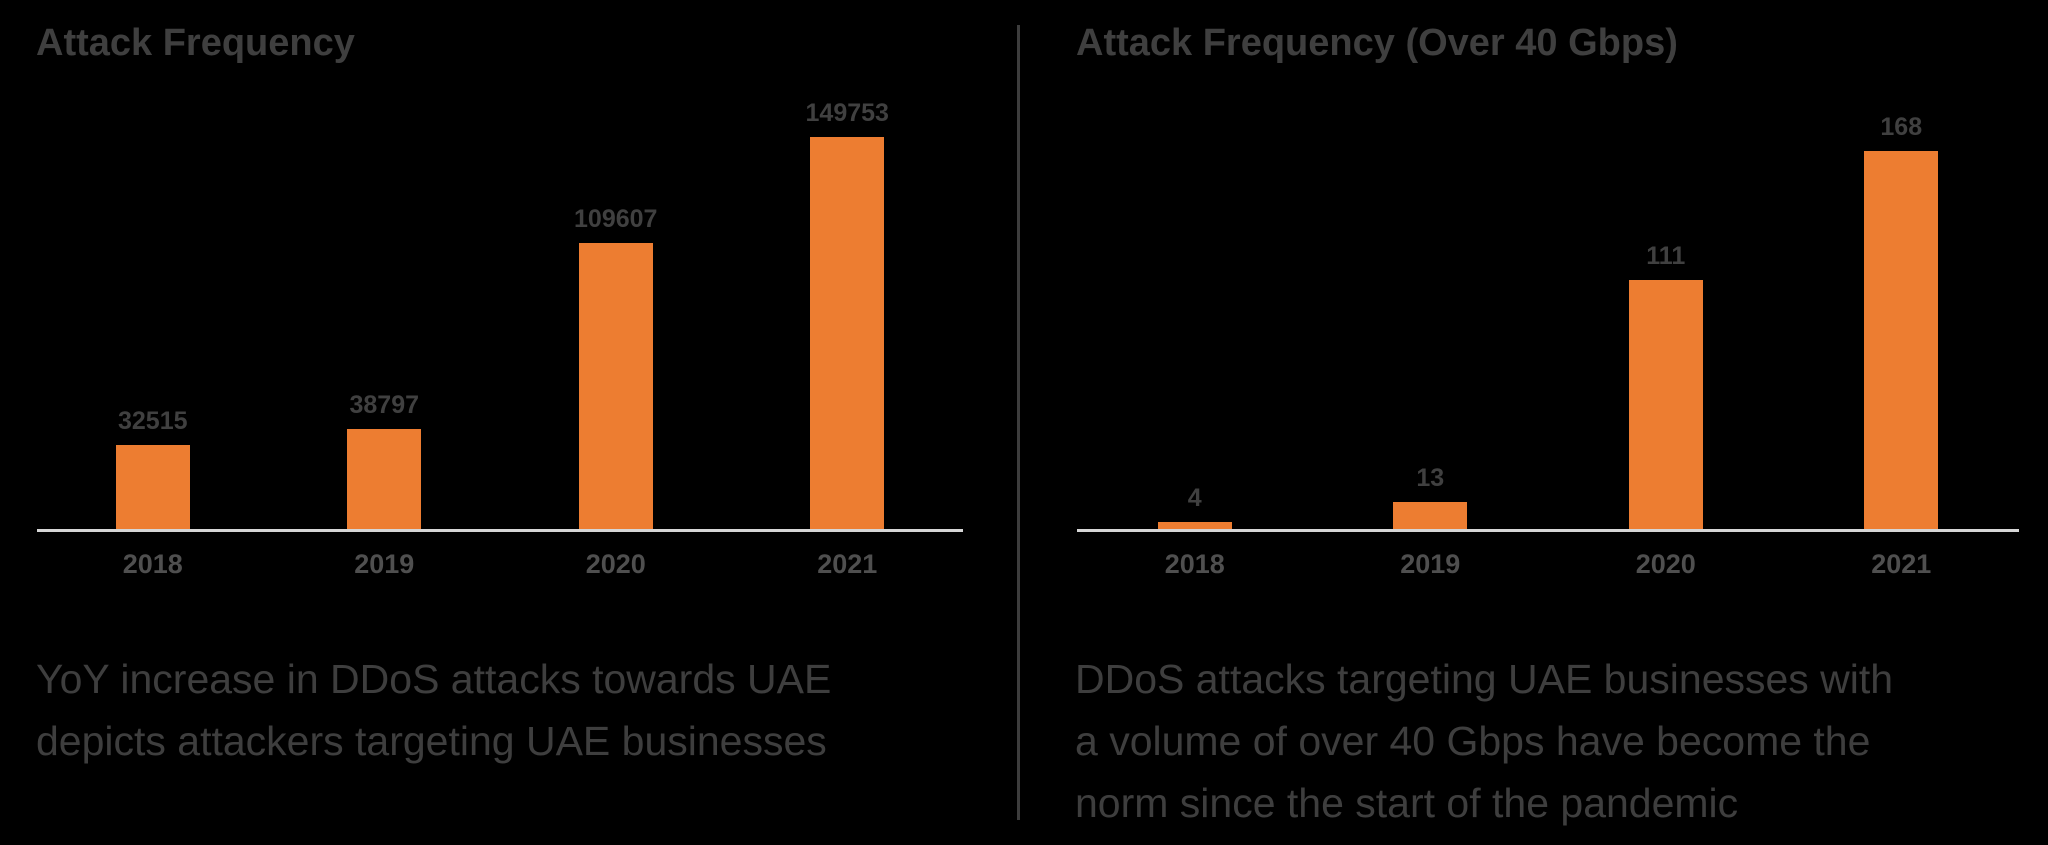 Image resolution: width=2048 pixels, height=845 pixels. Describe the element at coordinates (1377, 43) in the screenshot. I see `chart-title: Attack Frequency (Over 40 Gbps)` at that location.